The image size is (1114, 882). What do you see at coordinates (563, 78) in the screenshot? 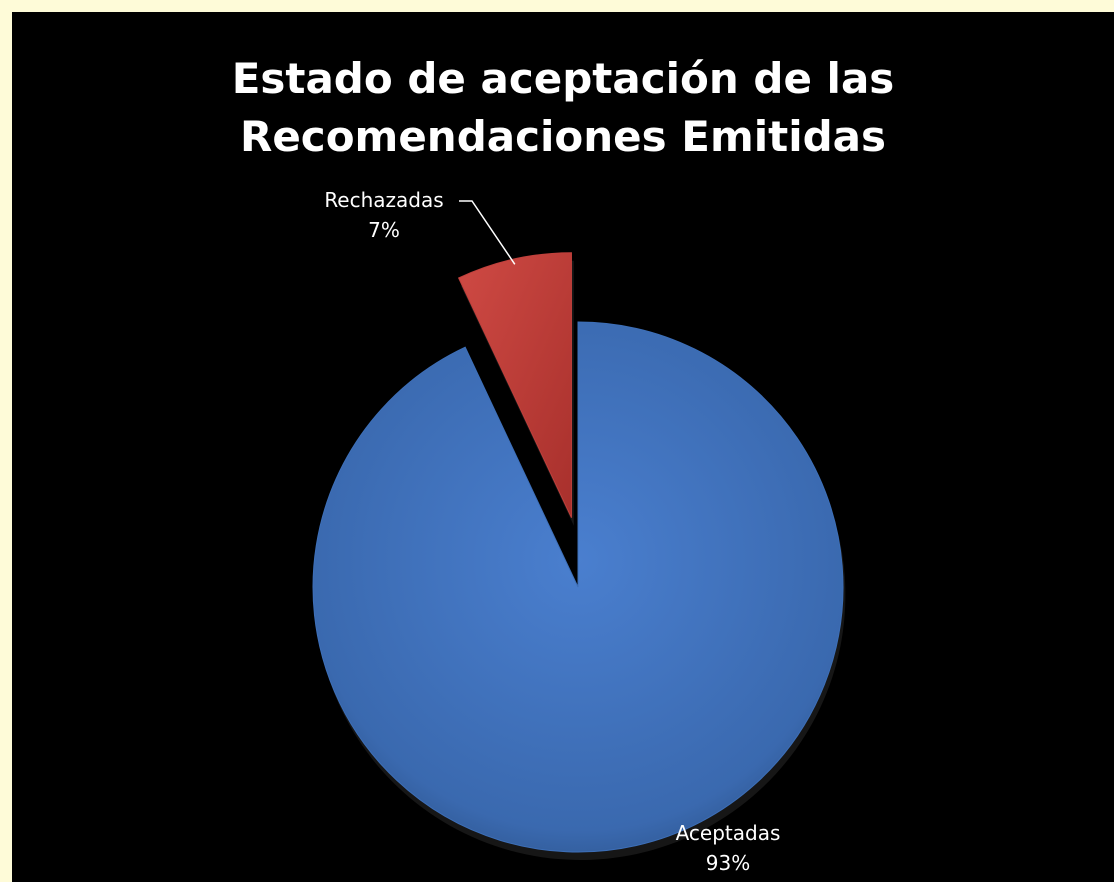
I see `chart-title-line-1: Estado de aceptación de las` at bounding box center [563, 78].